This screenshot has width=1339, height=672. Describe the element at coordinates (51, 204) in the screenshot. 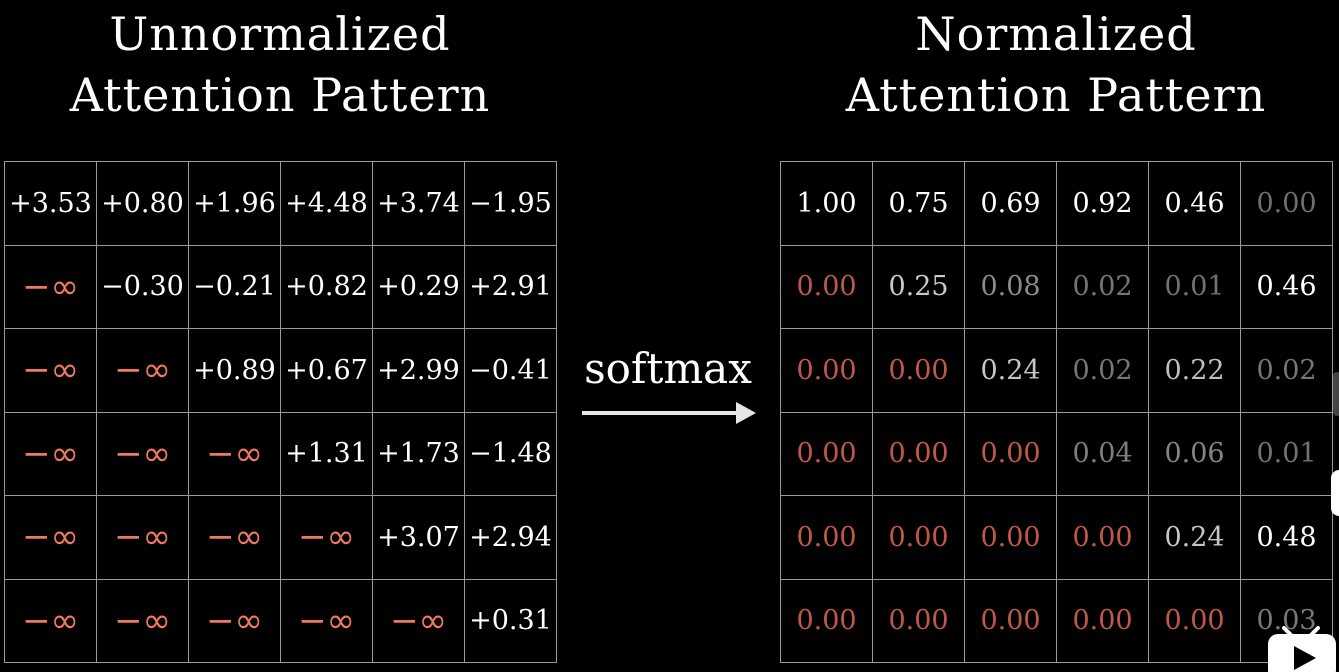

I see `unnormalized-cell-r1-c1: +3.53` at that location.